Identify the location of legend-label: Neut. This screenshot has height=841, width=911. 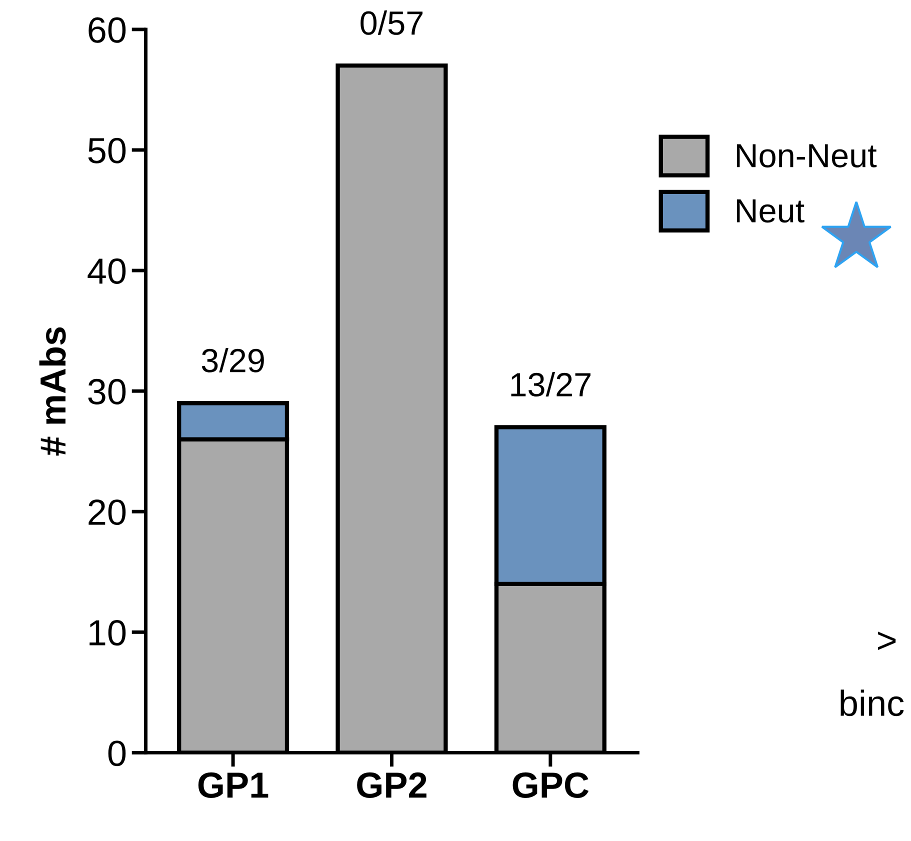
(770, 211).